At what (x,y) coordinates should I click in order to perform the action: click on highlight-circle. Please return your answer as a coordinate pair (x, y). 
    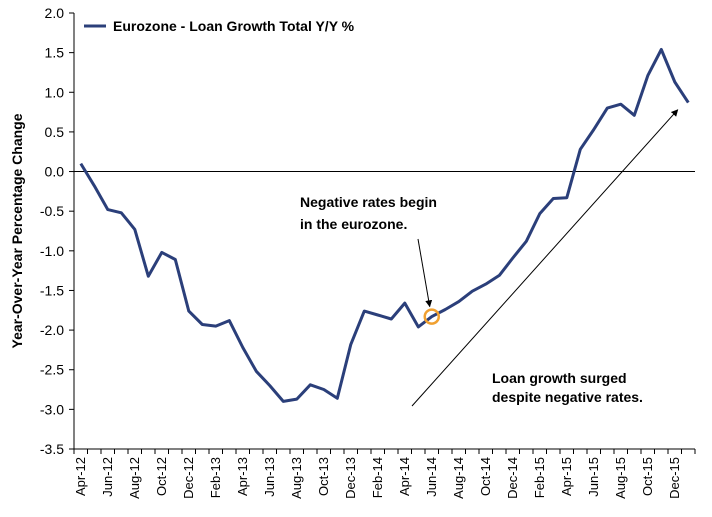
    Looking at the image, I should click on (431, 316).